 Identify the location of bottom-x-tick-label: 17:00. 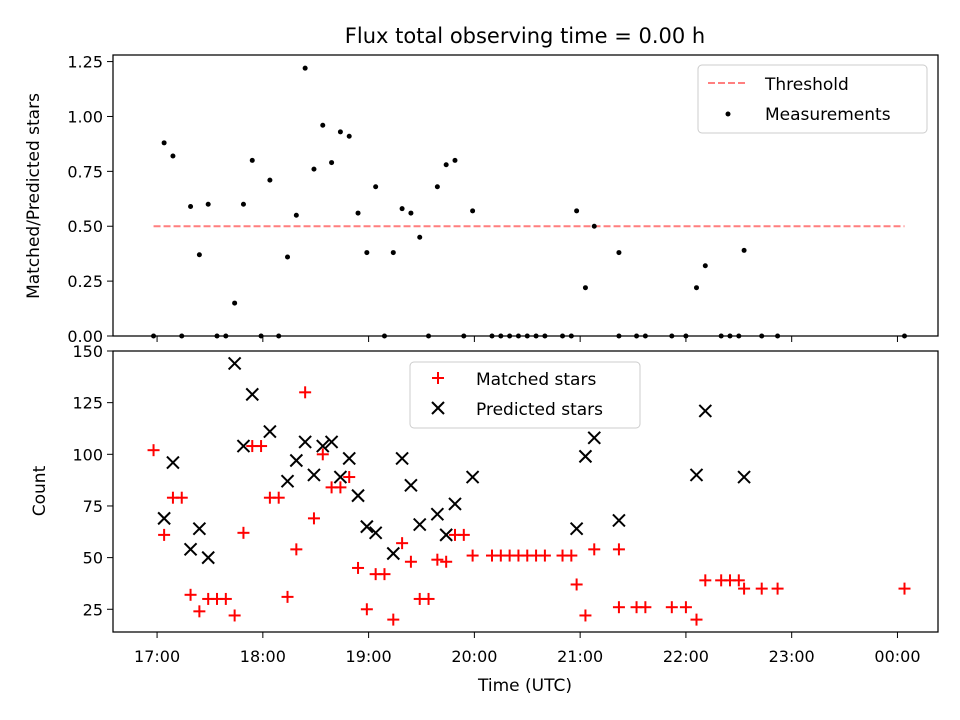
(157, 656).